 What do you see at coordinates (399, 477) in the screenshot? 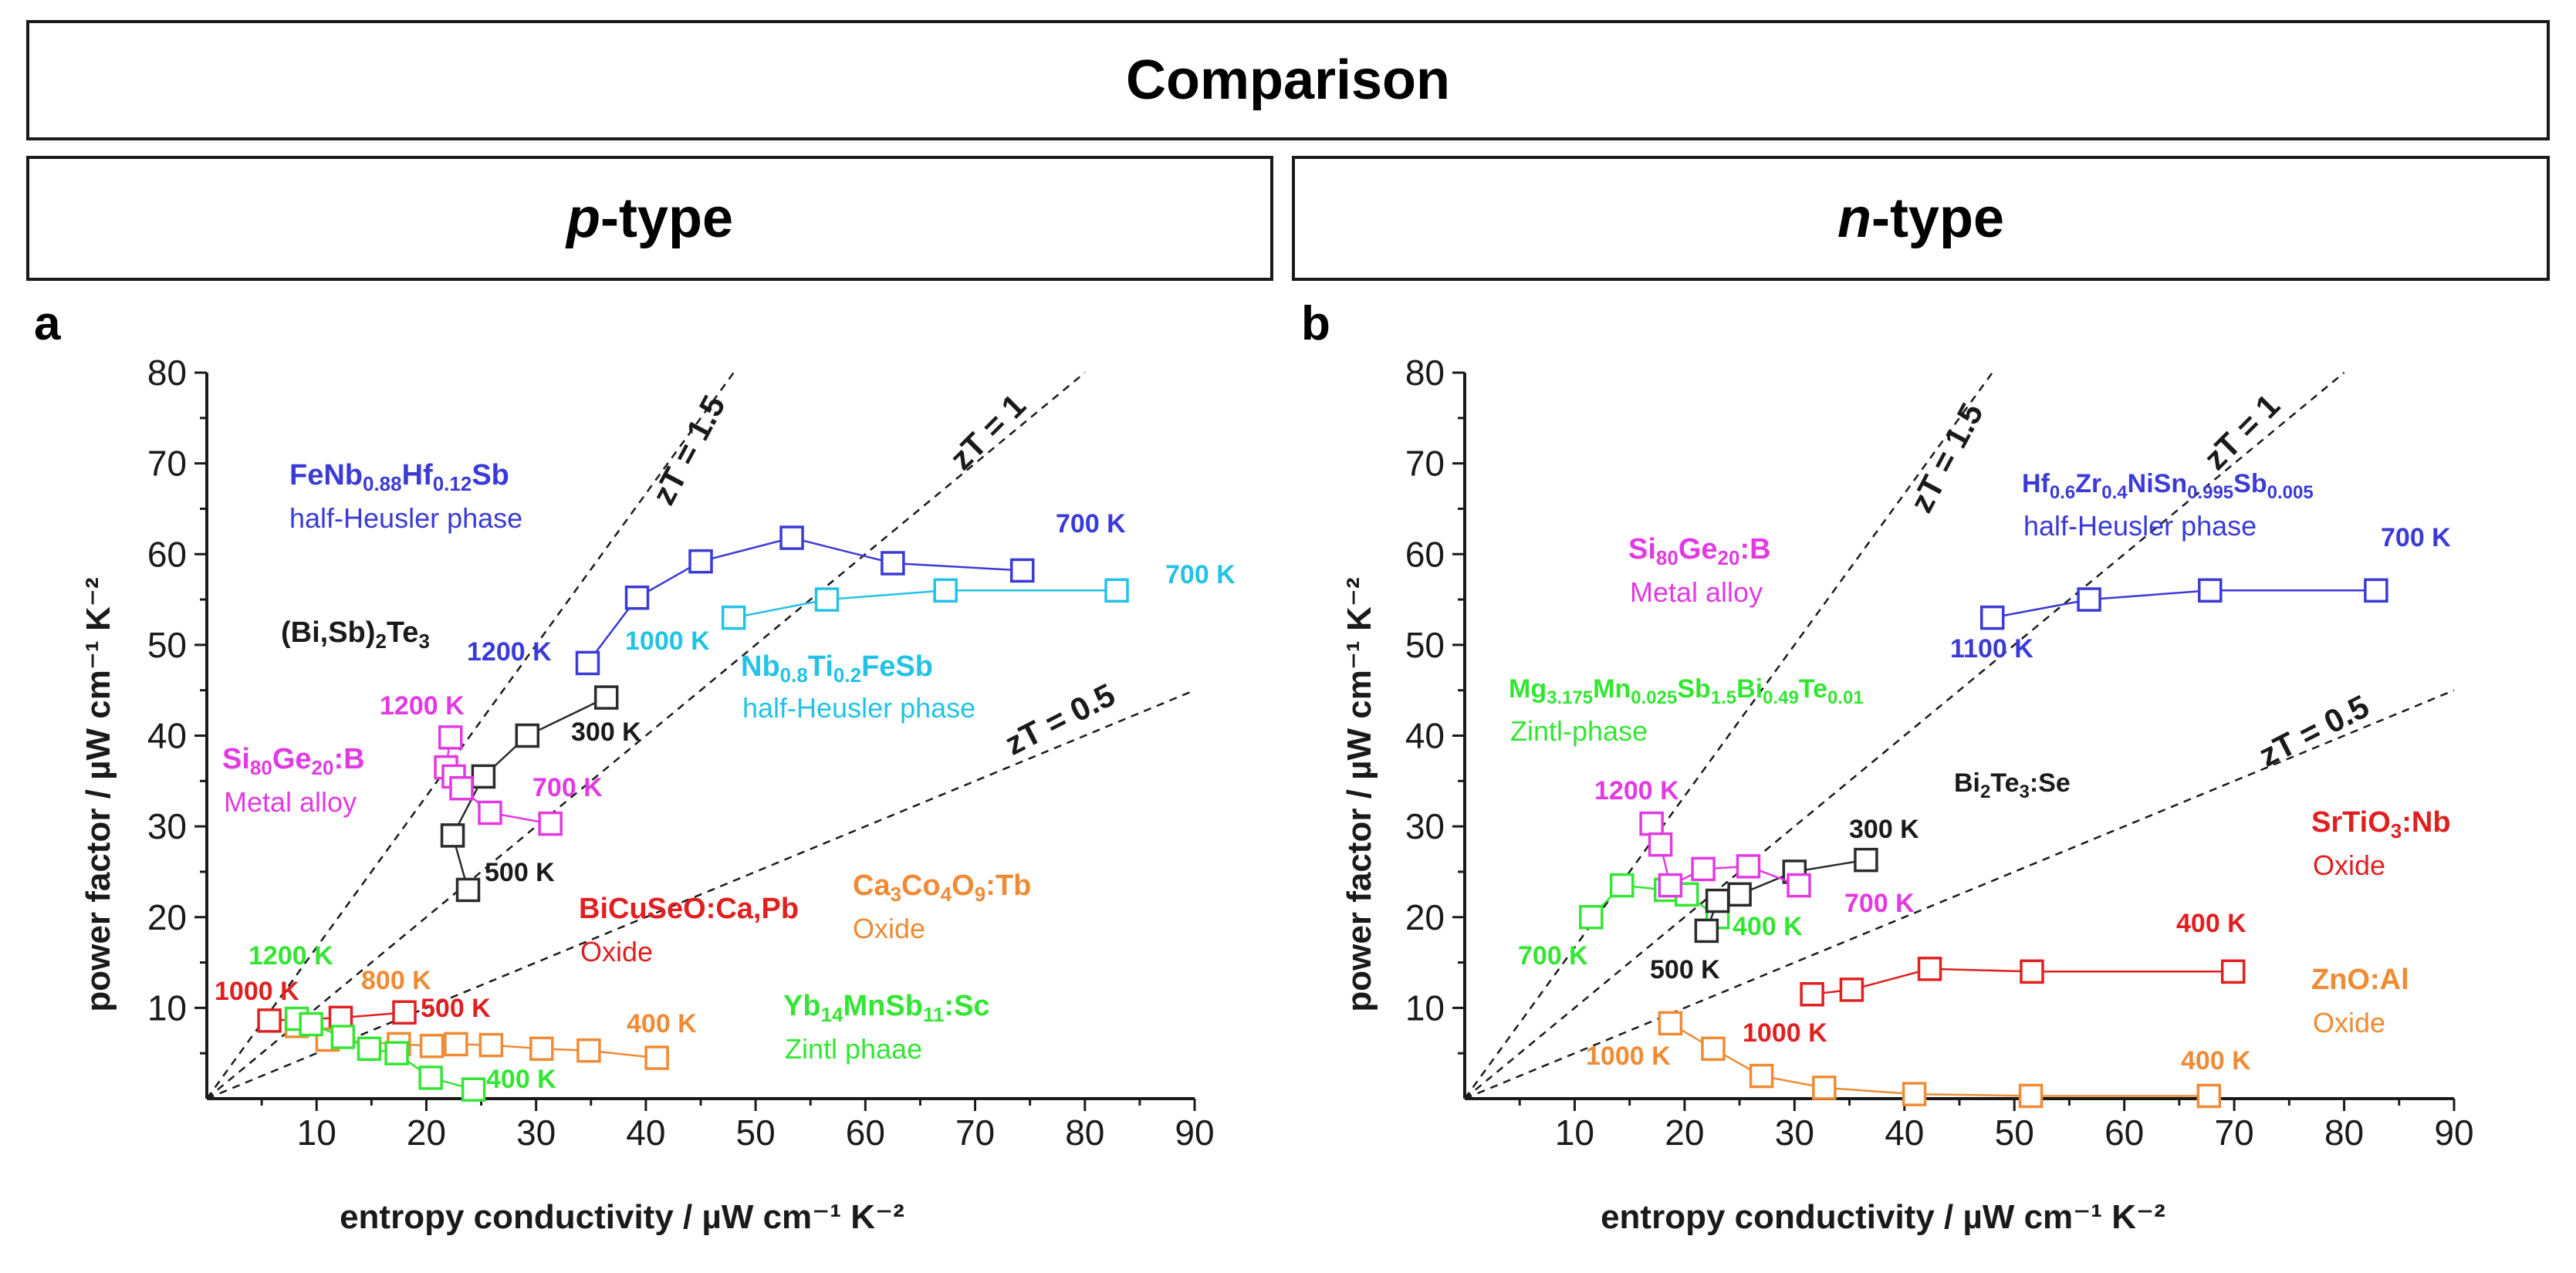
I see `label-fenb-formula: FeNb0.88Hf0.12Sb` at bounding box center [399, 477].